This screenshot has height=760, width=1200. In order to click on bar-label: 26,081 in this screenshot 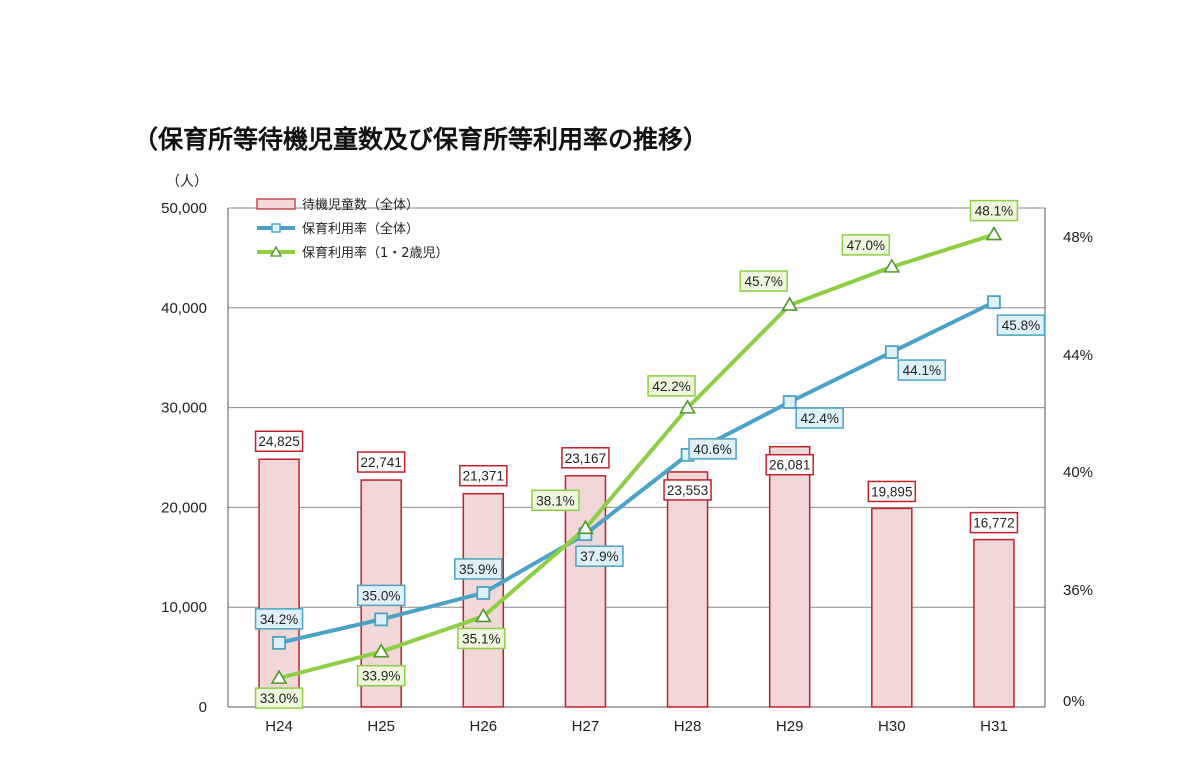, I will do `click(789, 464)`.